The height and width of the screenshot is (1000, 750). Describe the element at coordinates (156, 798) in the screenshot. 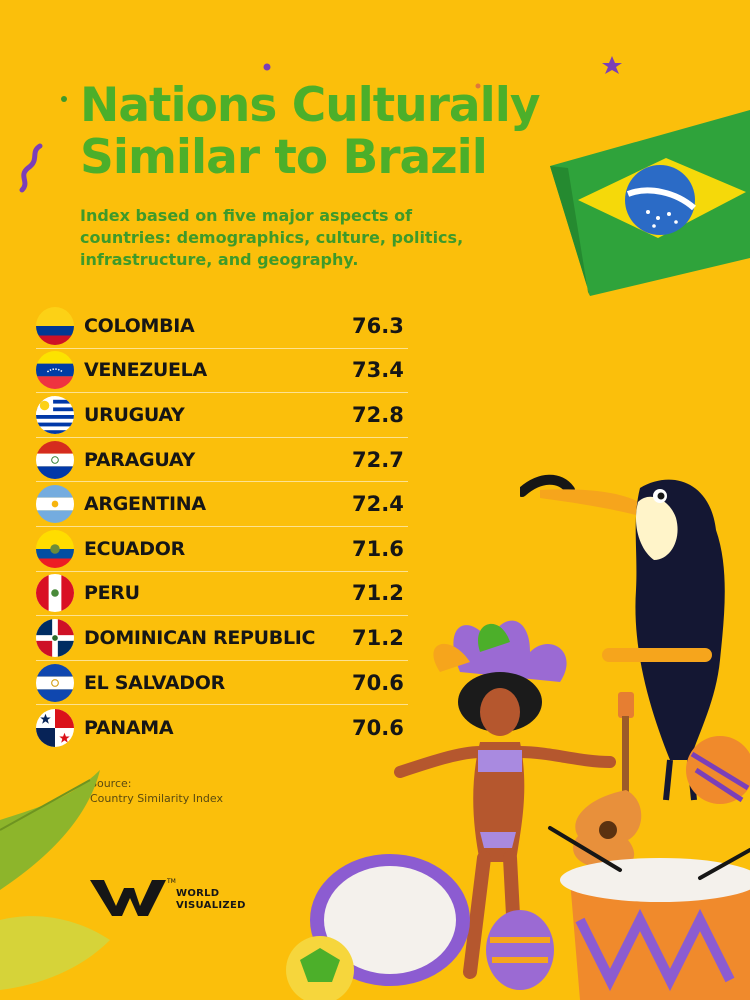

I see `source-text: Country Similarity Index` at that location.